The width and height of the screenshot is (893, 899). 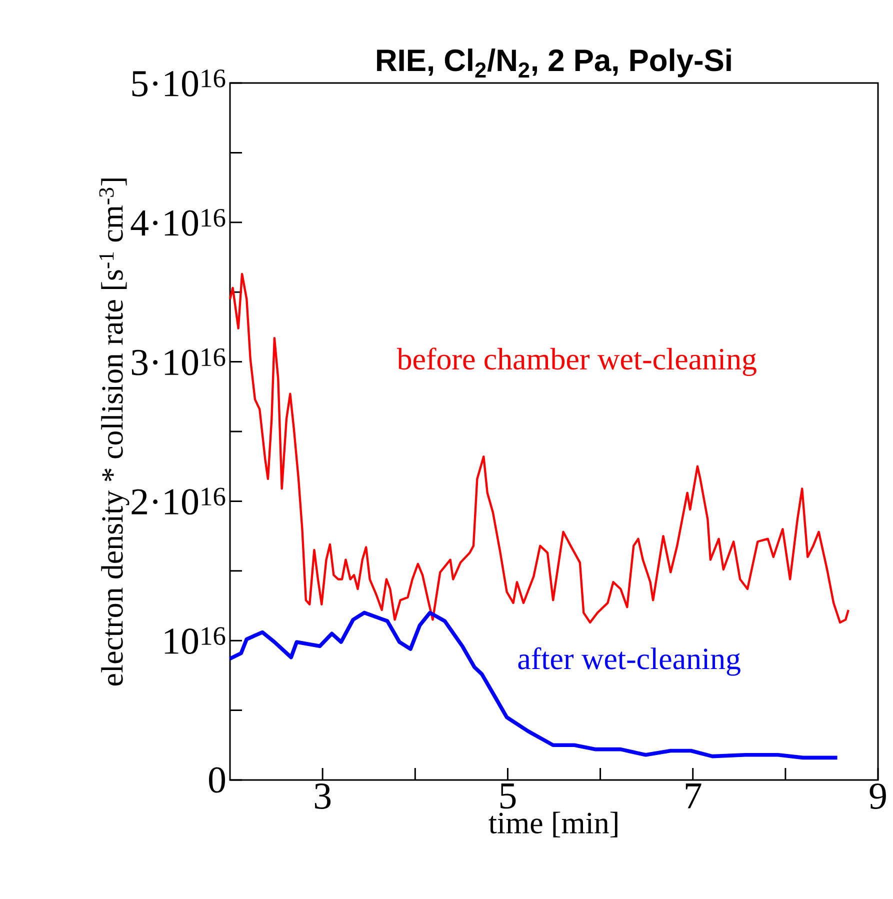 I want to click on x-tick-label: 7, so click(x=694, y=796).